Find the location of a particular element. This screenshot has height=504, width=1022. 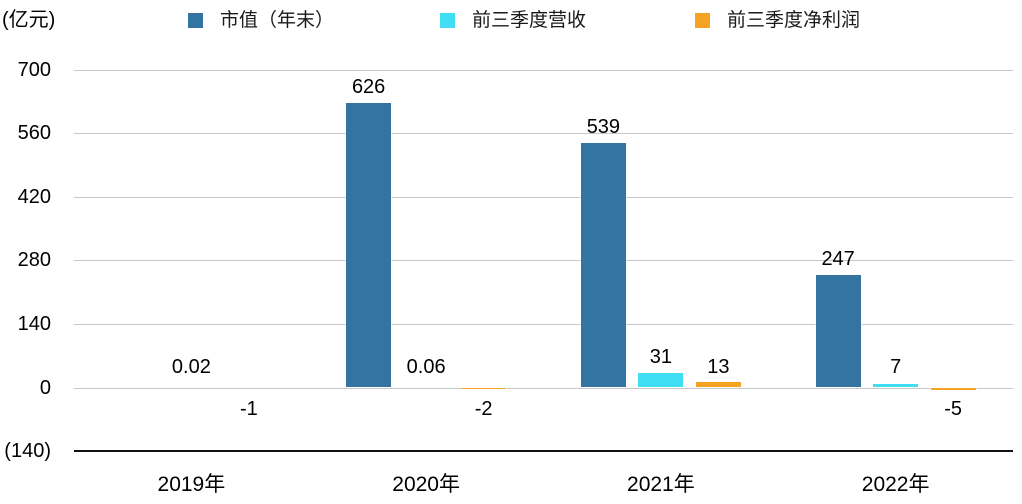

data-label-q1-q3-net-profit-2020年: -2 is located at coordinates (483, 408).